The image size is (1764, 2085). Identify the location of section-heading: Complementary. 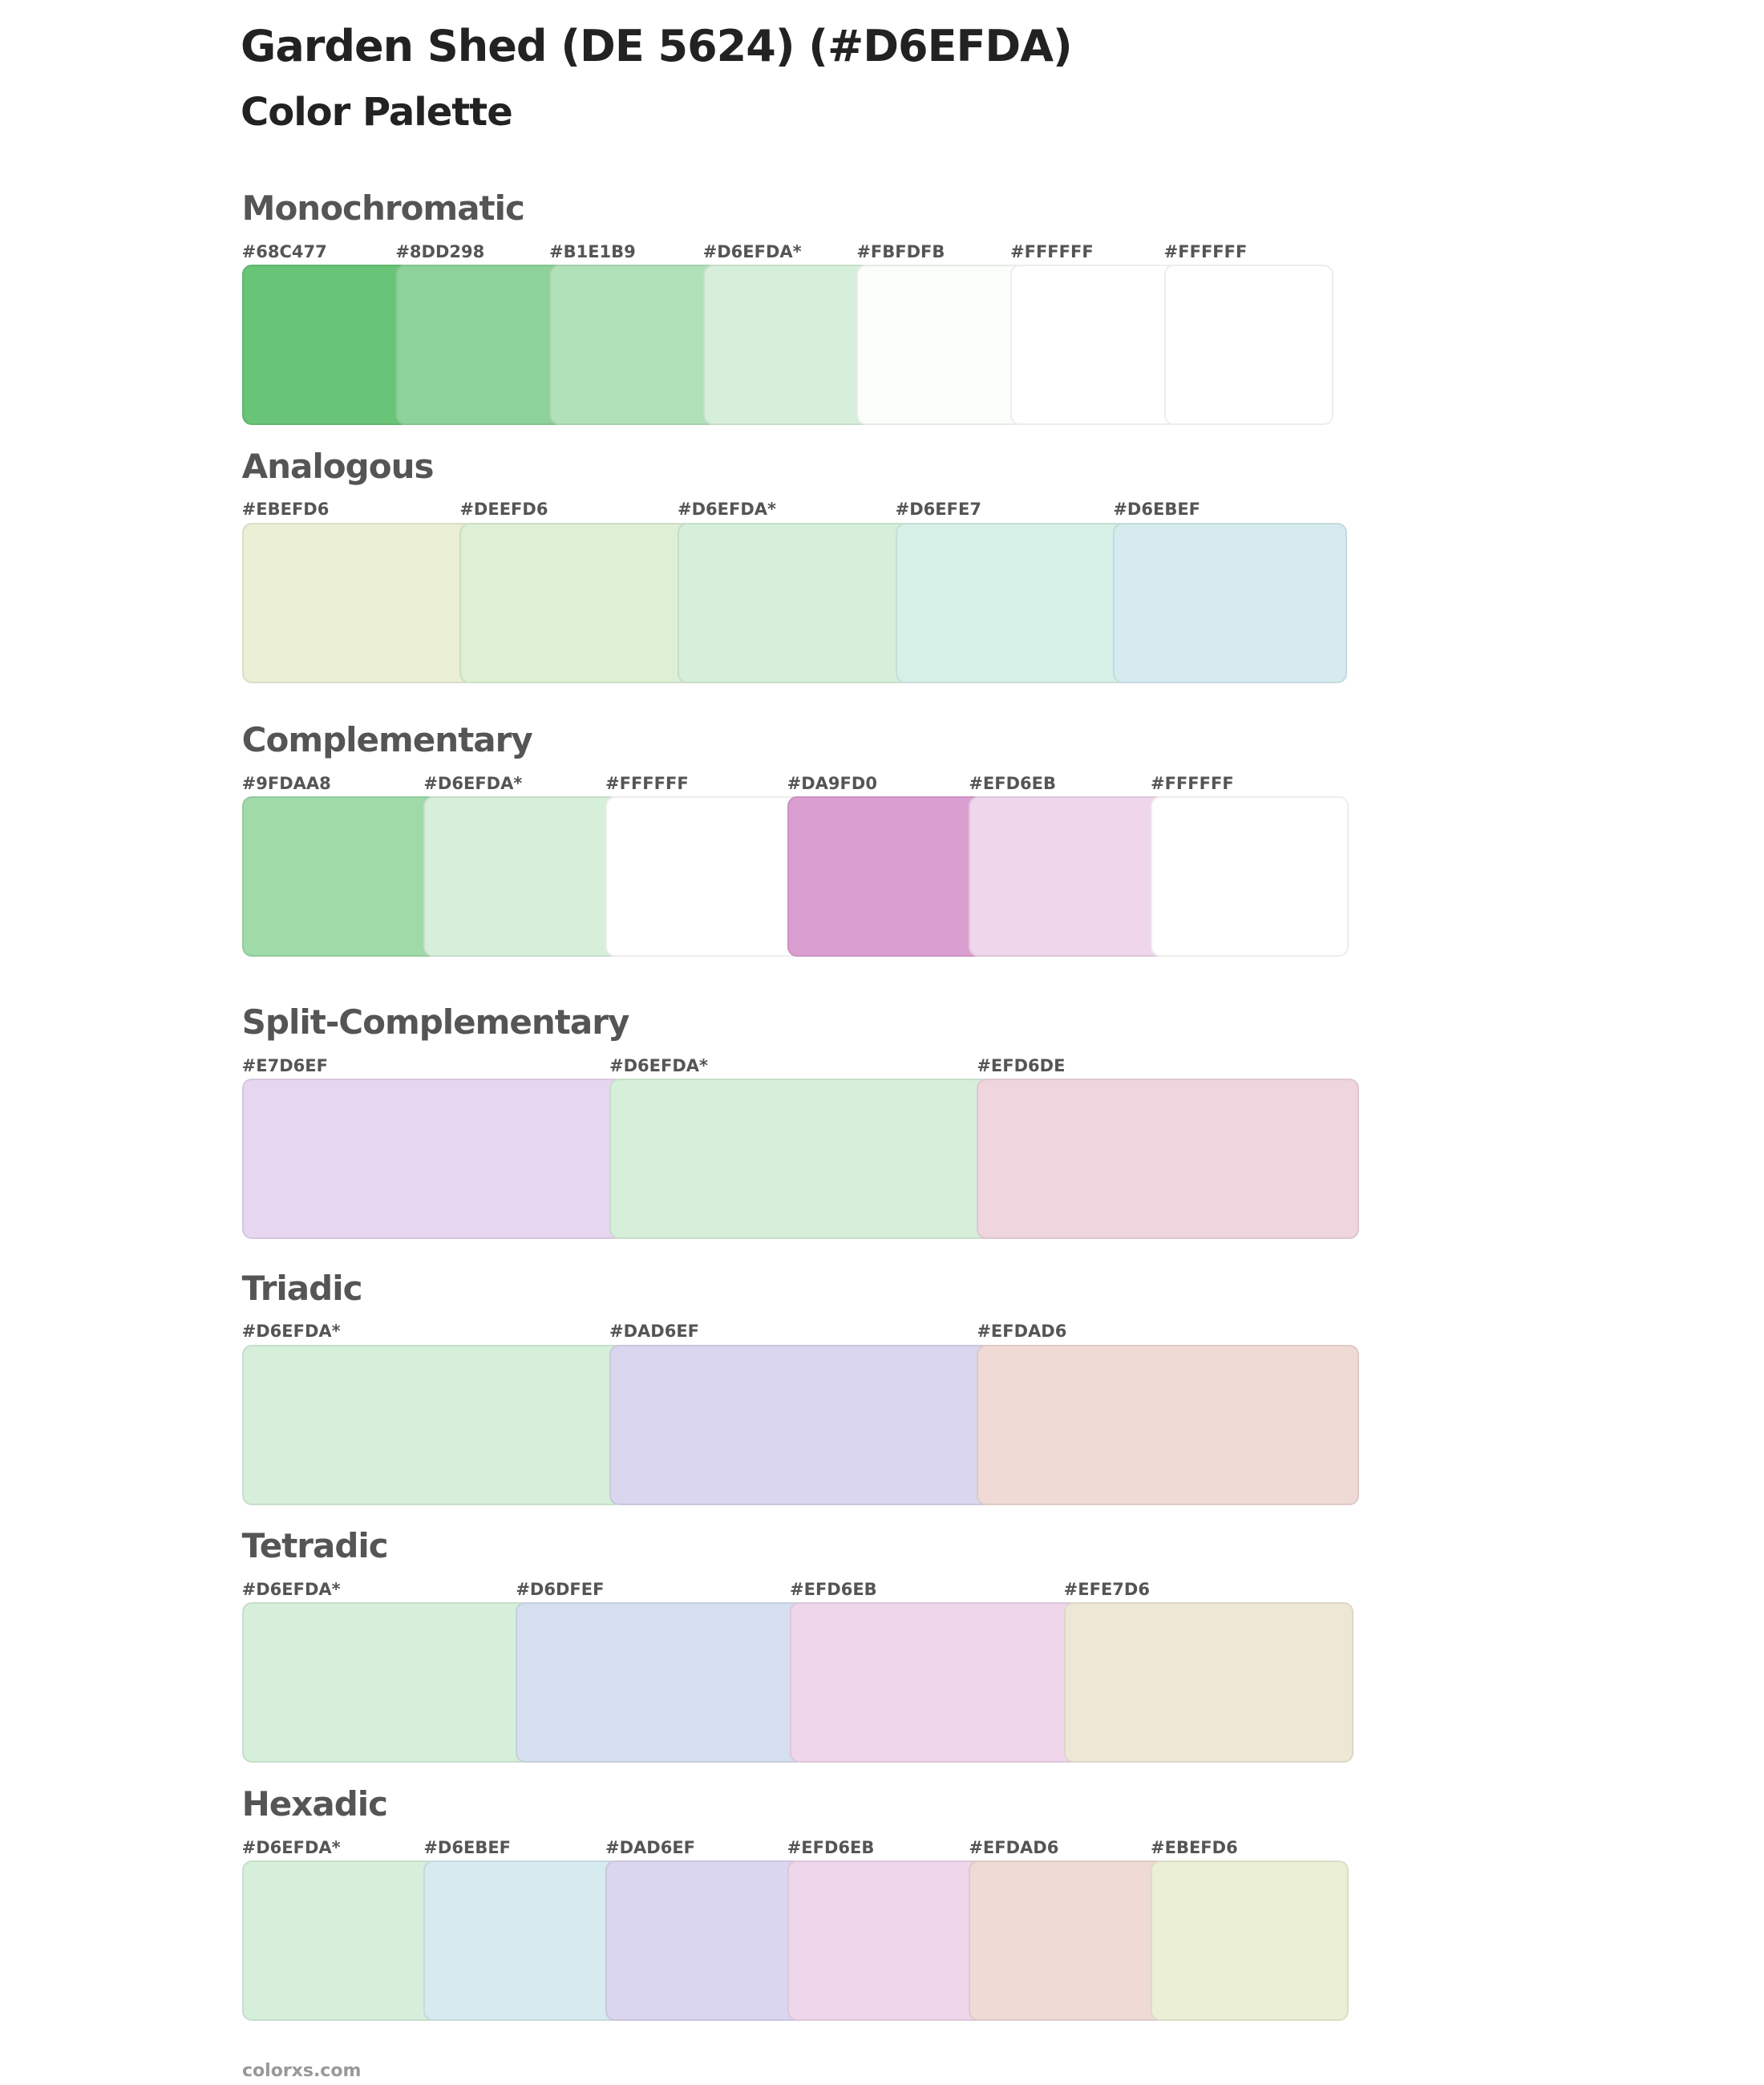
(387, 740).